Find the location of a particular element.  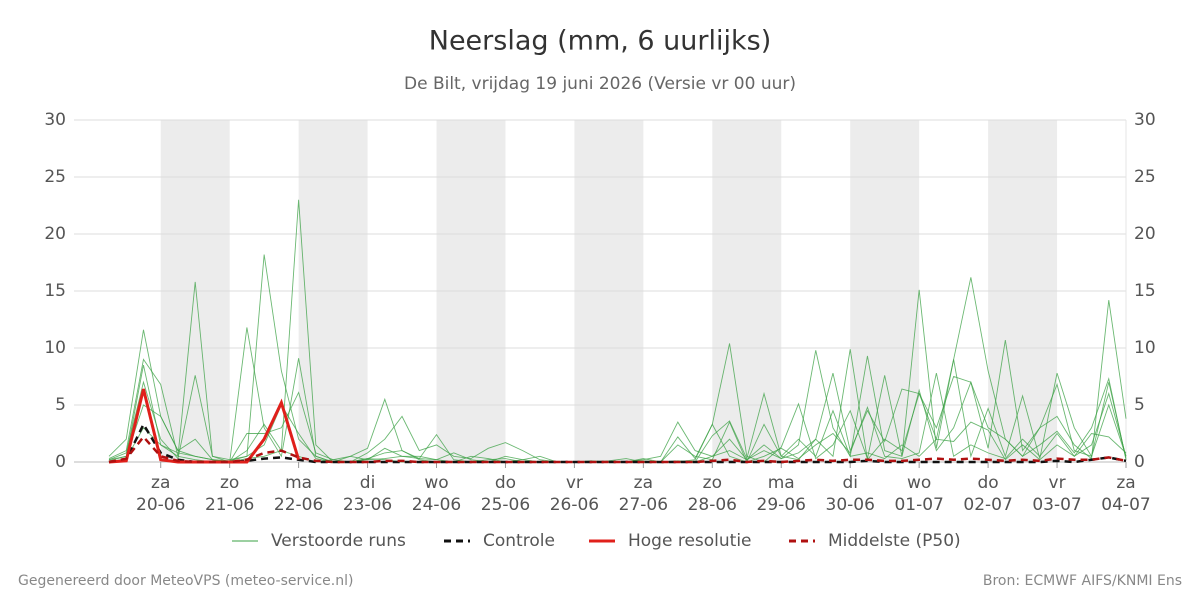

x-tick-label: 28-06 is located at coordinates (712, 505).